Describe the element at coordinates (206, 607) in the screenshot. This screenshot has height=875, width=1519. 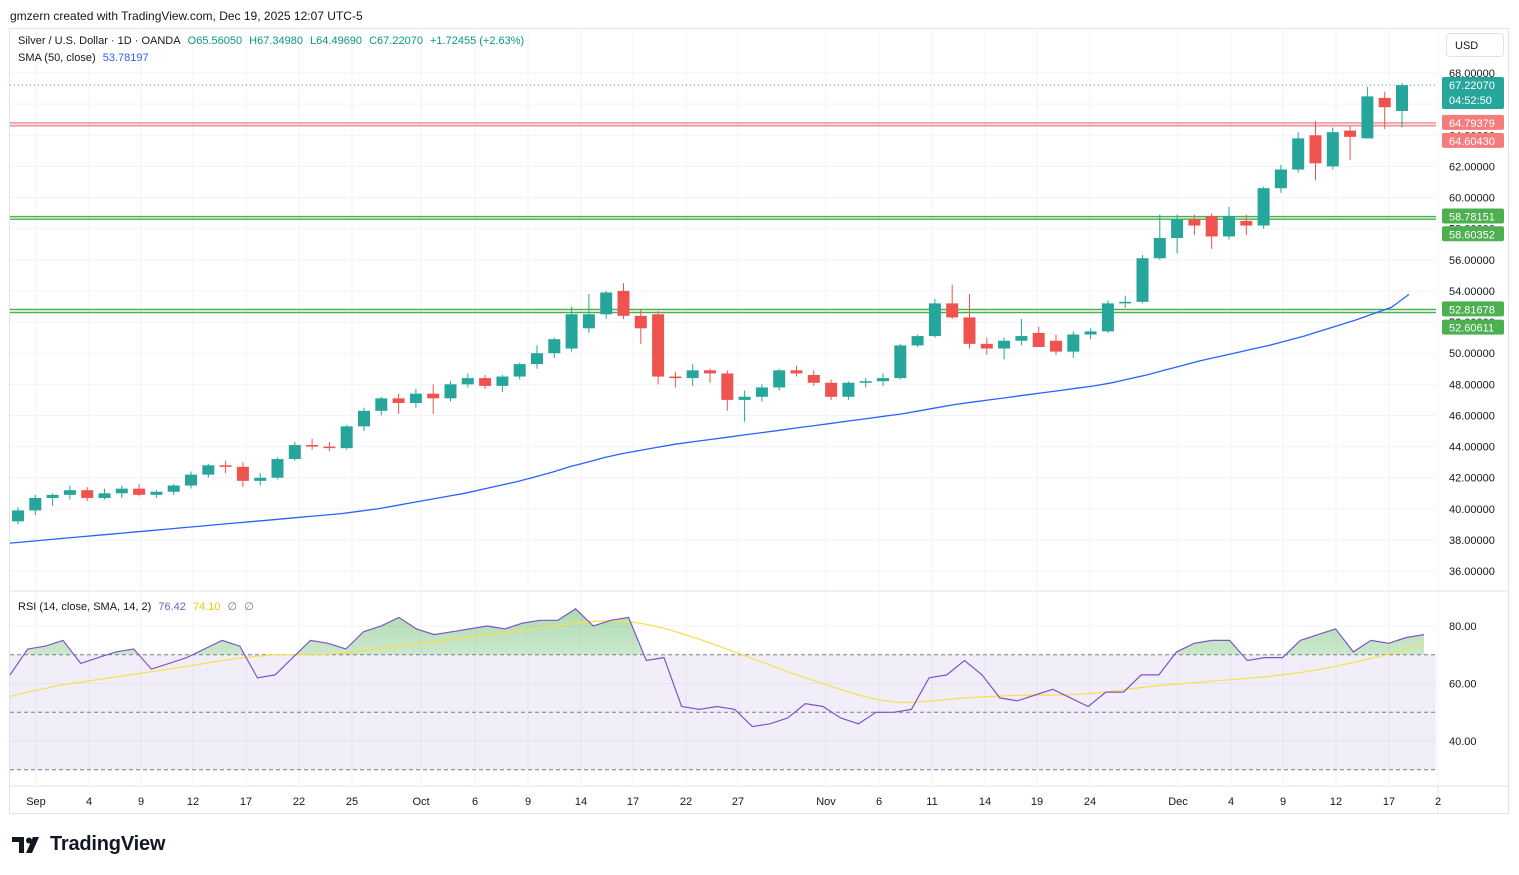
I see `rsi-sma-value: 74.10` at that location.